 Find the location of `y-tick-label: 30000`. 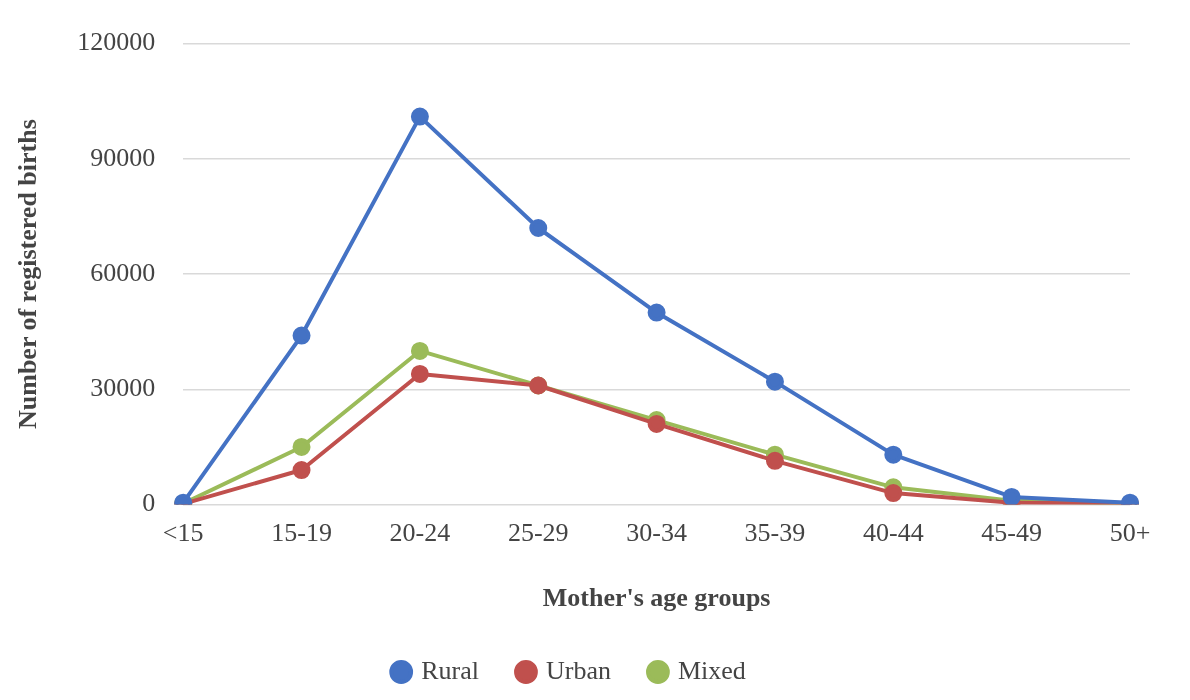

y-tick-label: 30000 is located at coordinates (123, 388).